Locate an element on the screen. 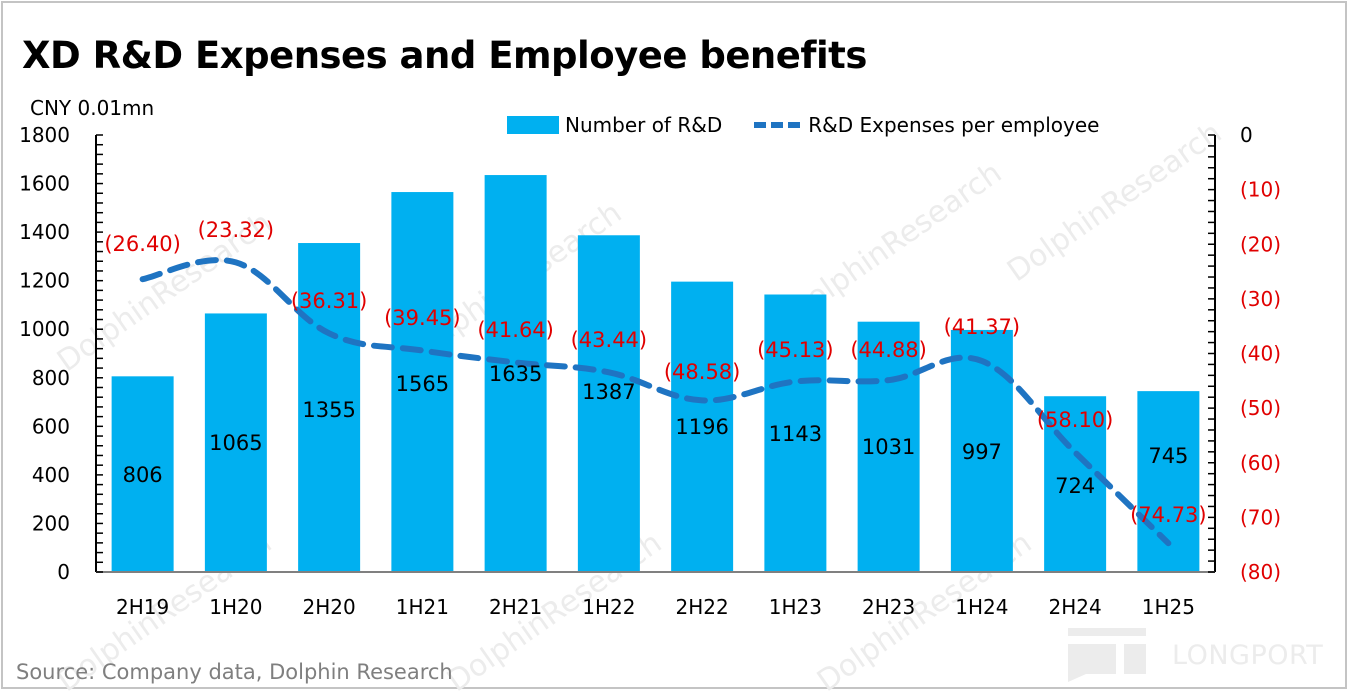 This screenshot has width=1352, height=694. legend-line-label: R&D Expenses per employee is located at coordinates (954, 125).